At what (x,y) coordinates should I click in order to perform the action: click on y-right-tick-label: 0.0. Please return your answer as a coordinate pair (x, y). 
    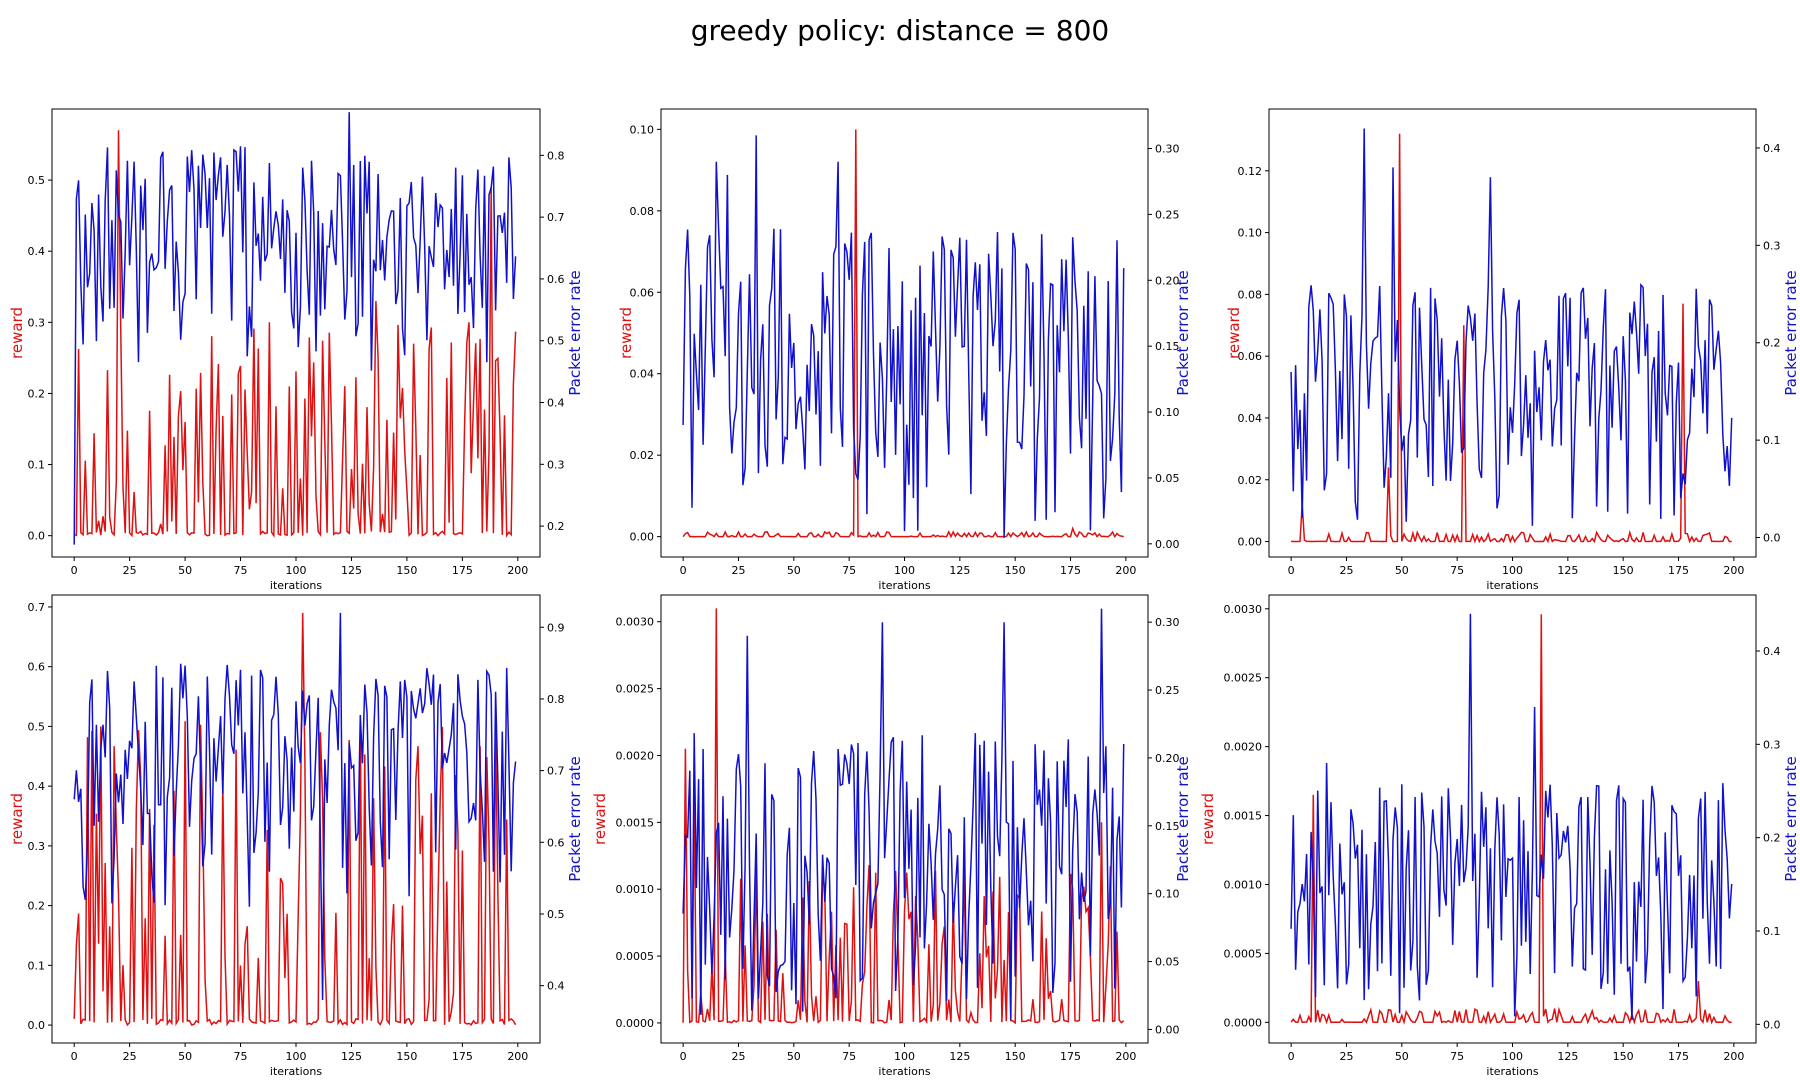
    Looking at the image, I should click on (1772, 1024).